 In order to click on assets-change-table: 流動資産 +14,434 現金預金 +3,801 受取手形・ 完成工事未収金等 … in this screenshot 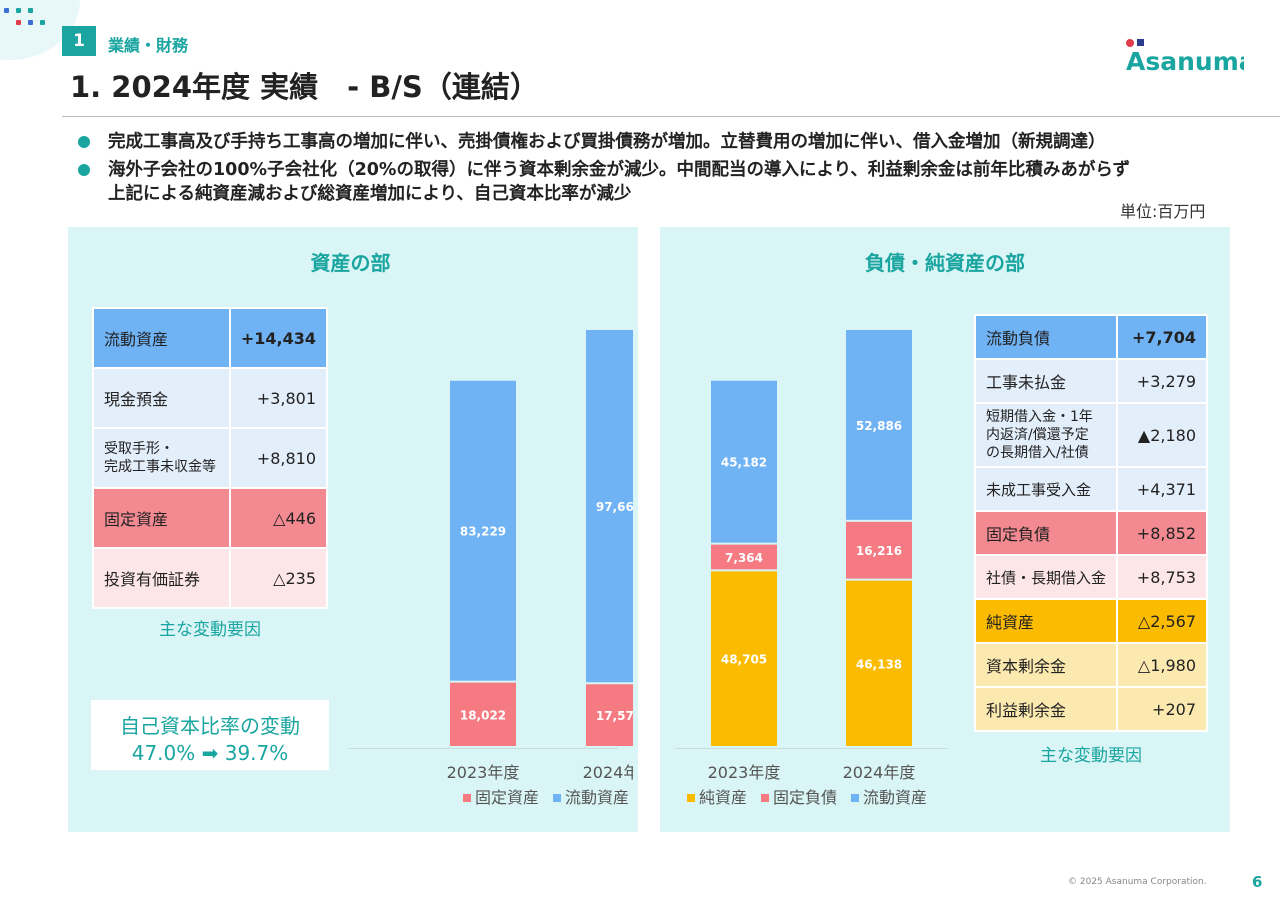, I will do `click(210, 458)`.